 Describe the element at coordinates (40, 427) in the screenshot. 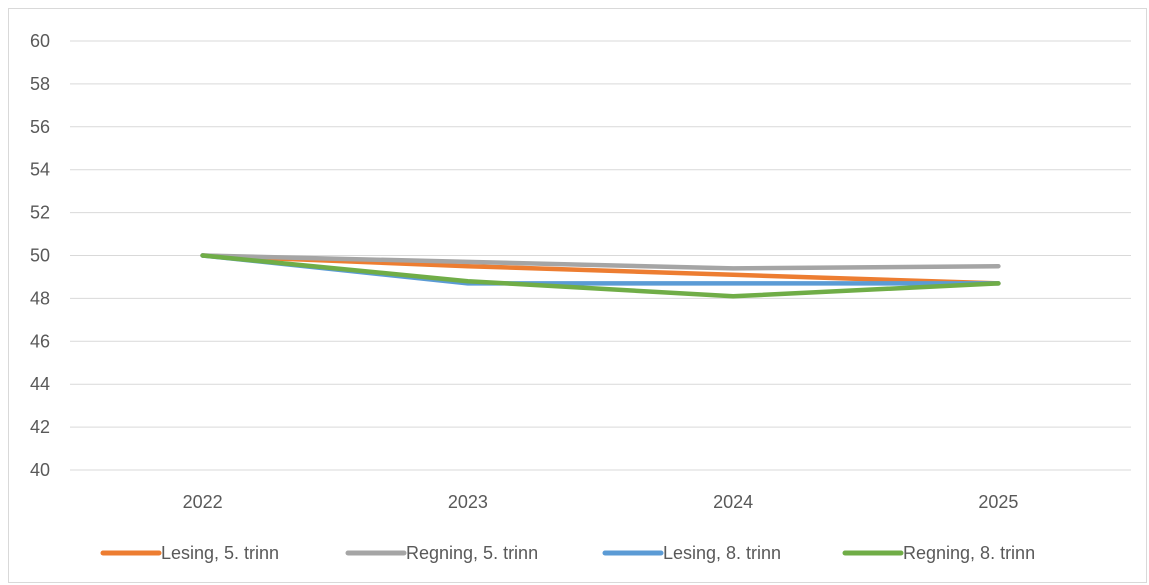

I see `y-tick-label: 42` at that location.